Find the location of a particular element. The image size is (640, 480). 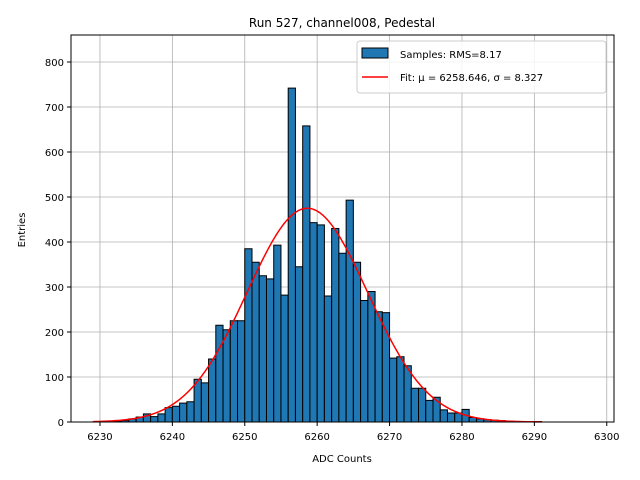

y-tick-label: 400 is located at coordinates (54, 243).